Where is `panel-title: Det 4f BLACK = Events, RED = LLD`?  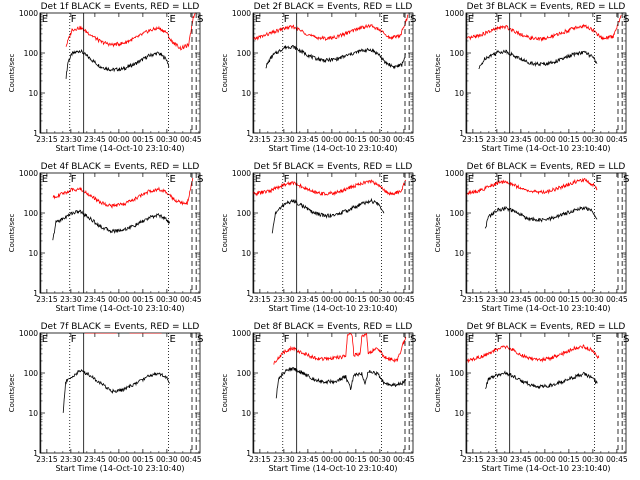
panel-title: Det 4f BLACK = Events, RED = LLD is located at coordinates (120, 167).